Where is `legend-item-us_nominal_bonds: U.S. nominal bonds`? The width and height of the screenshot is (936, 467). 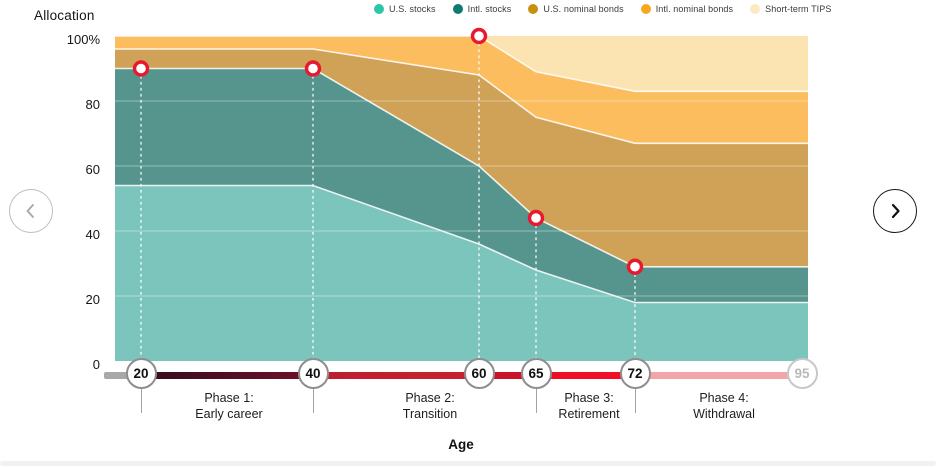
legend-item-us_nominal_bonds: U.S. nominal bonds is located at coordinates (576, 9).